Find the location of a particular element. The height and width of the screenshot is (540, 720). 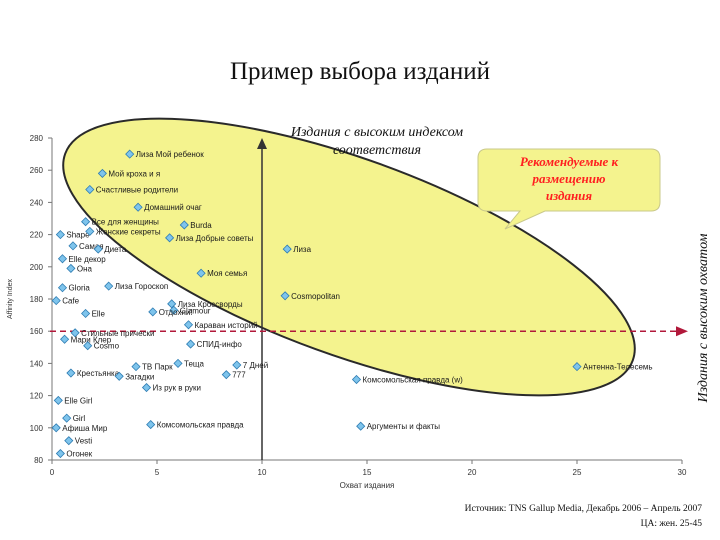

callout-line3: издания is located at coordinates (569, 195).